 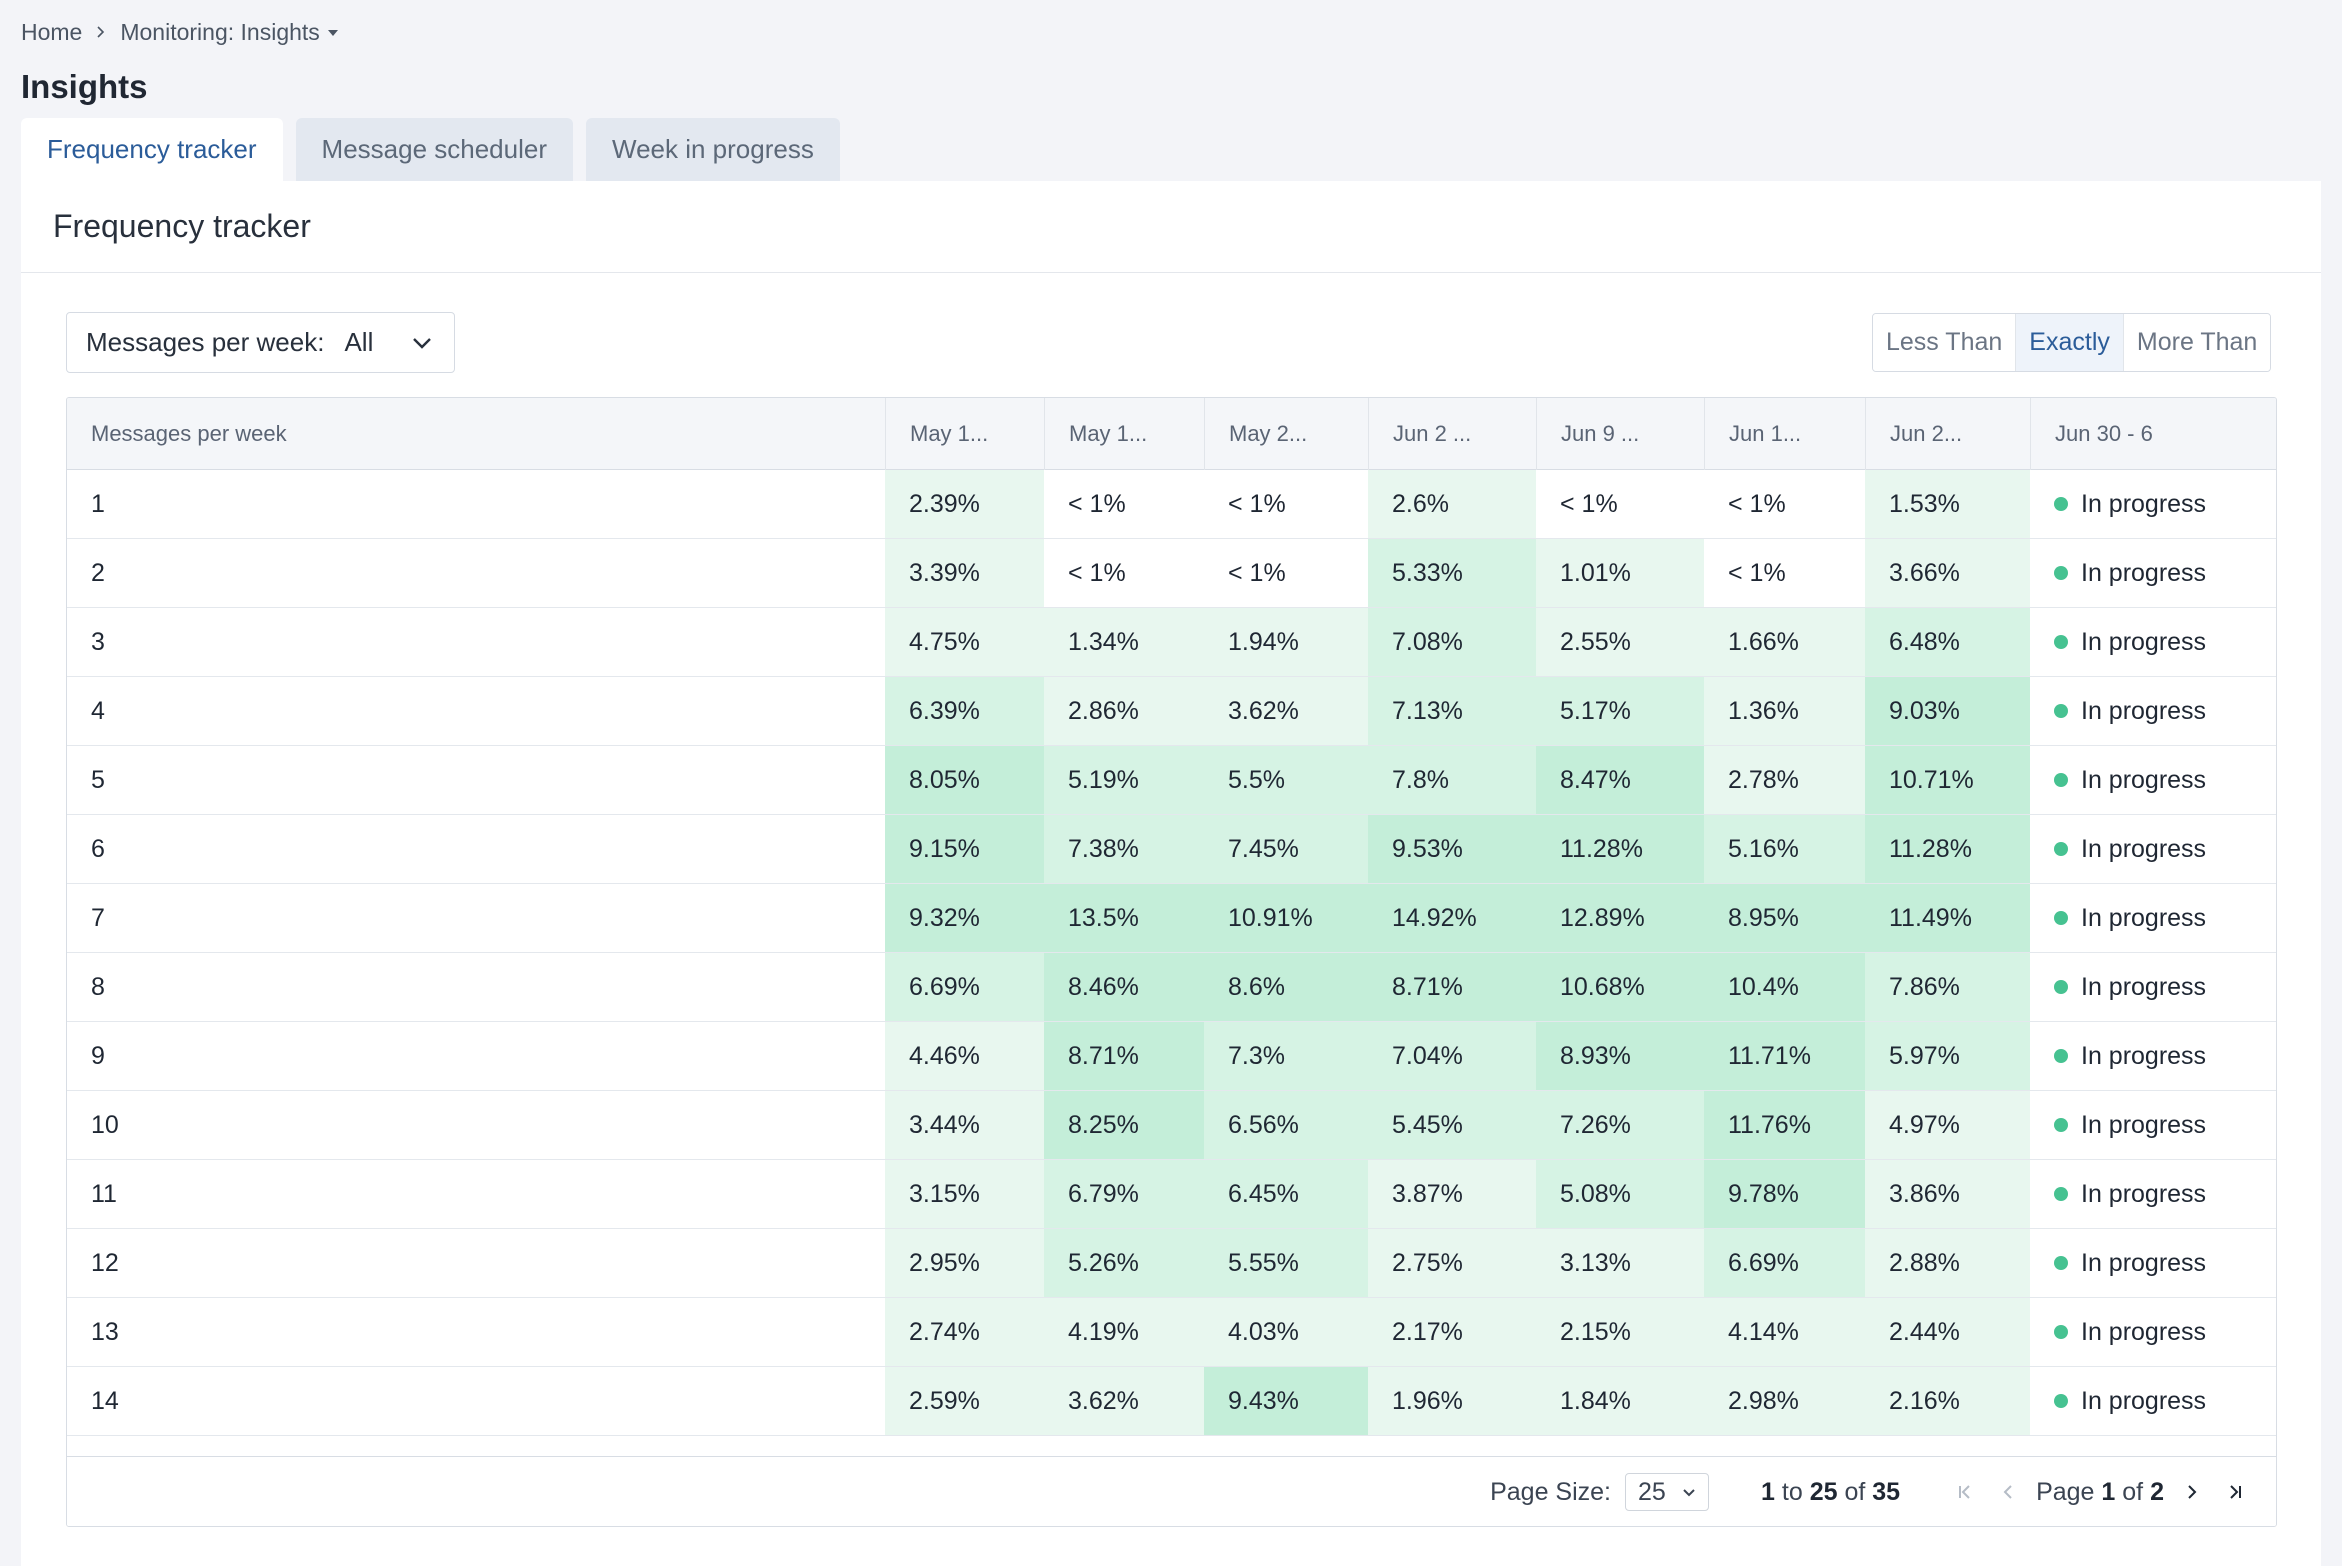 I want to click on heat-cell: 3.87%, so click(x=1452, y=1194).